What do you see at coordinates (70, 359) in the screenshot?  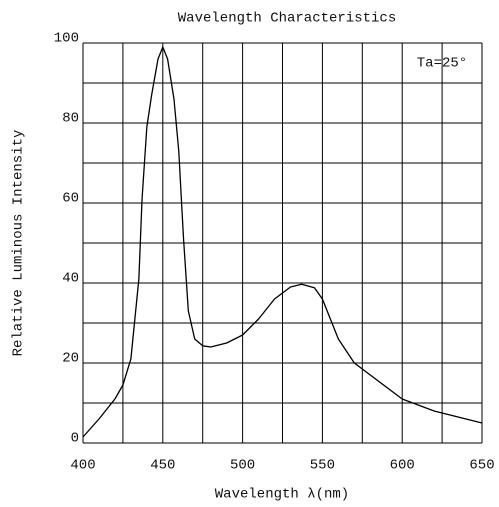 I see `y-tick-label: 20` at bounding box center [70, 359].